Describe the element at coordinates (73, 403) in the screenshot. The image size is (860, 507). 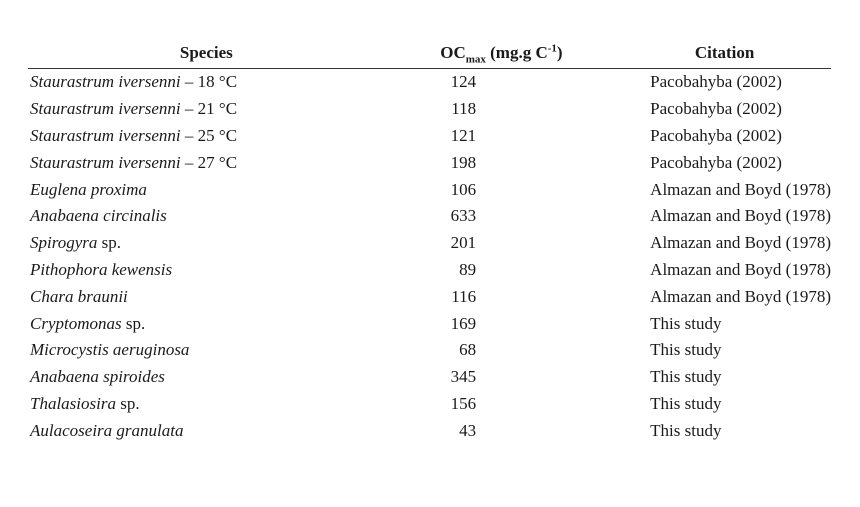
I see `species-name-italic: Thalasiosira` at that location.